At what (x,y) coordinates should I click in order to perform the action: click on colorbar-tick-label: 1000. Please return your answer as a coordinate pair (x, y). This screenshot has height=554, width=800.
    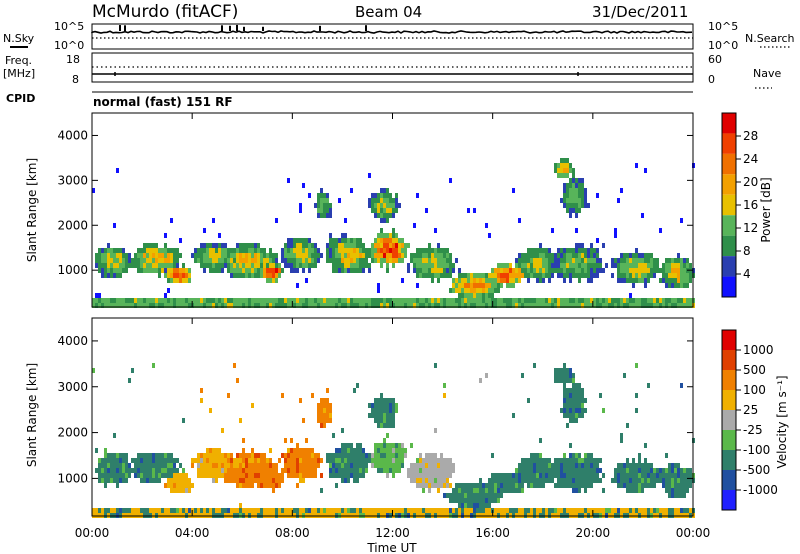
    Looking at the image, I should click on (758, 350).